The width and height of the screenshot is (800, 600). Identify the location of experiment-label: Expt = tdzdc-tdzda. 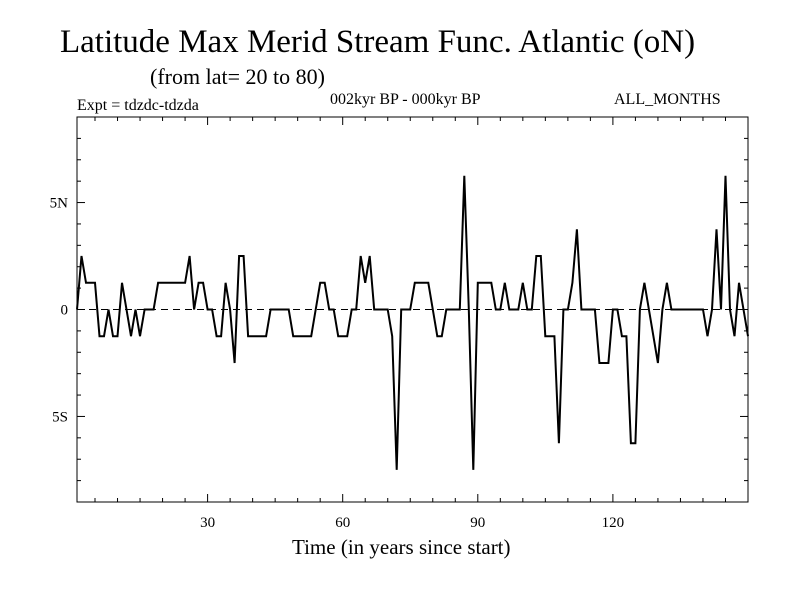
(138, 105).